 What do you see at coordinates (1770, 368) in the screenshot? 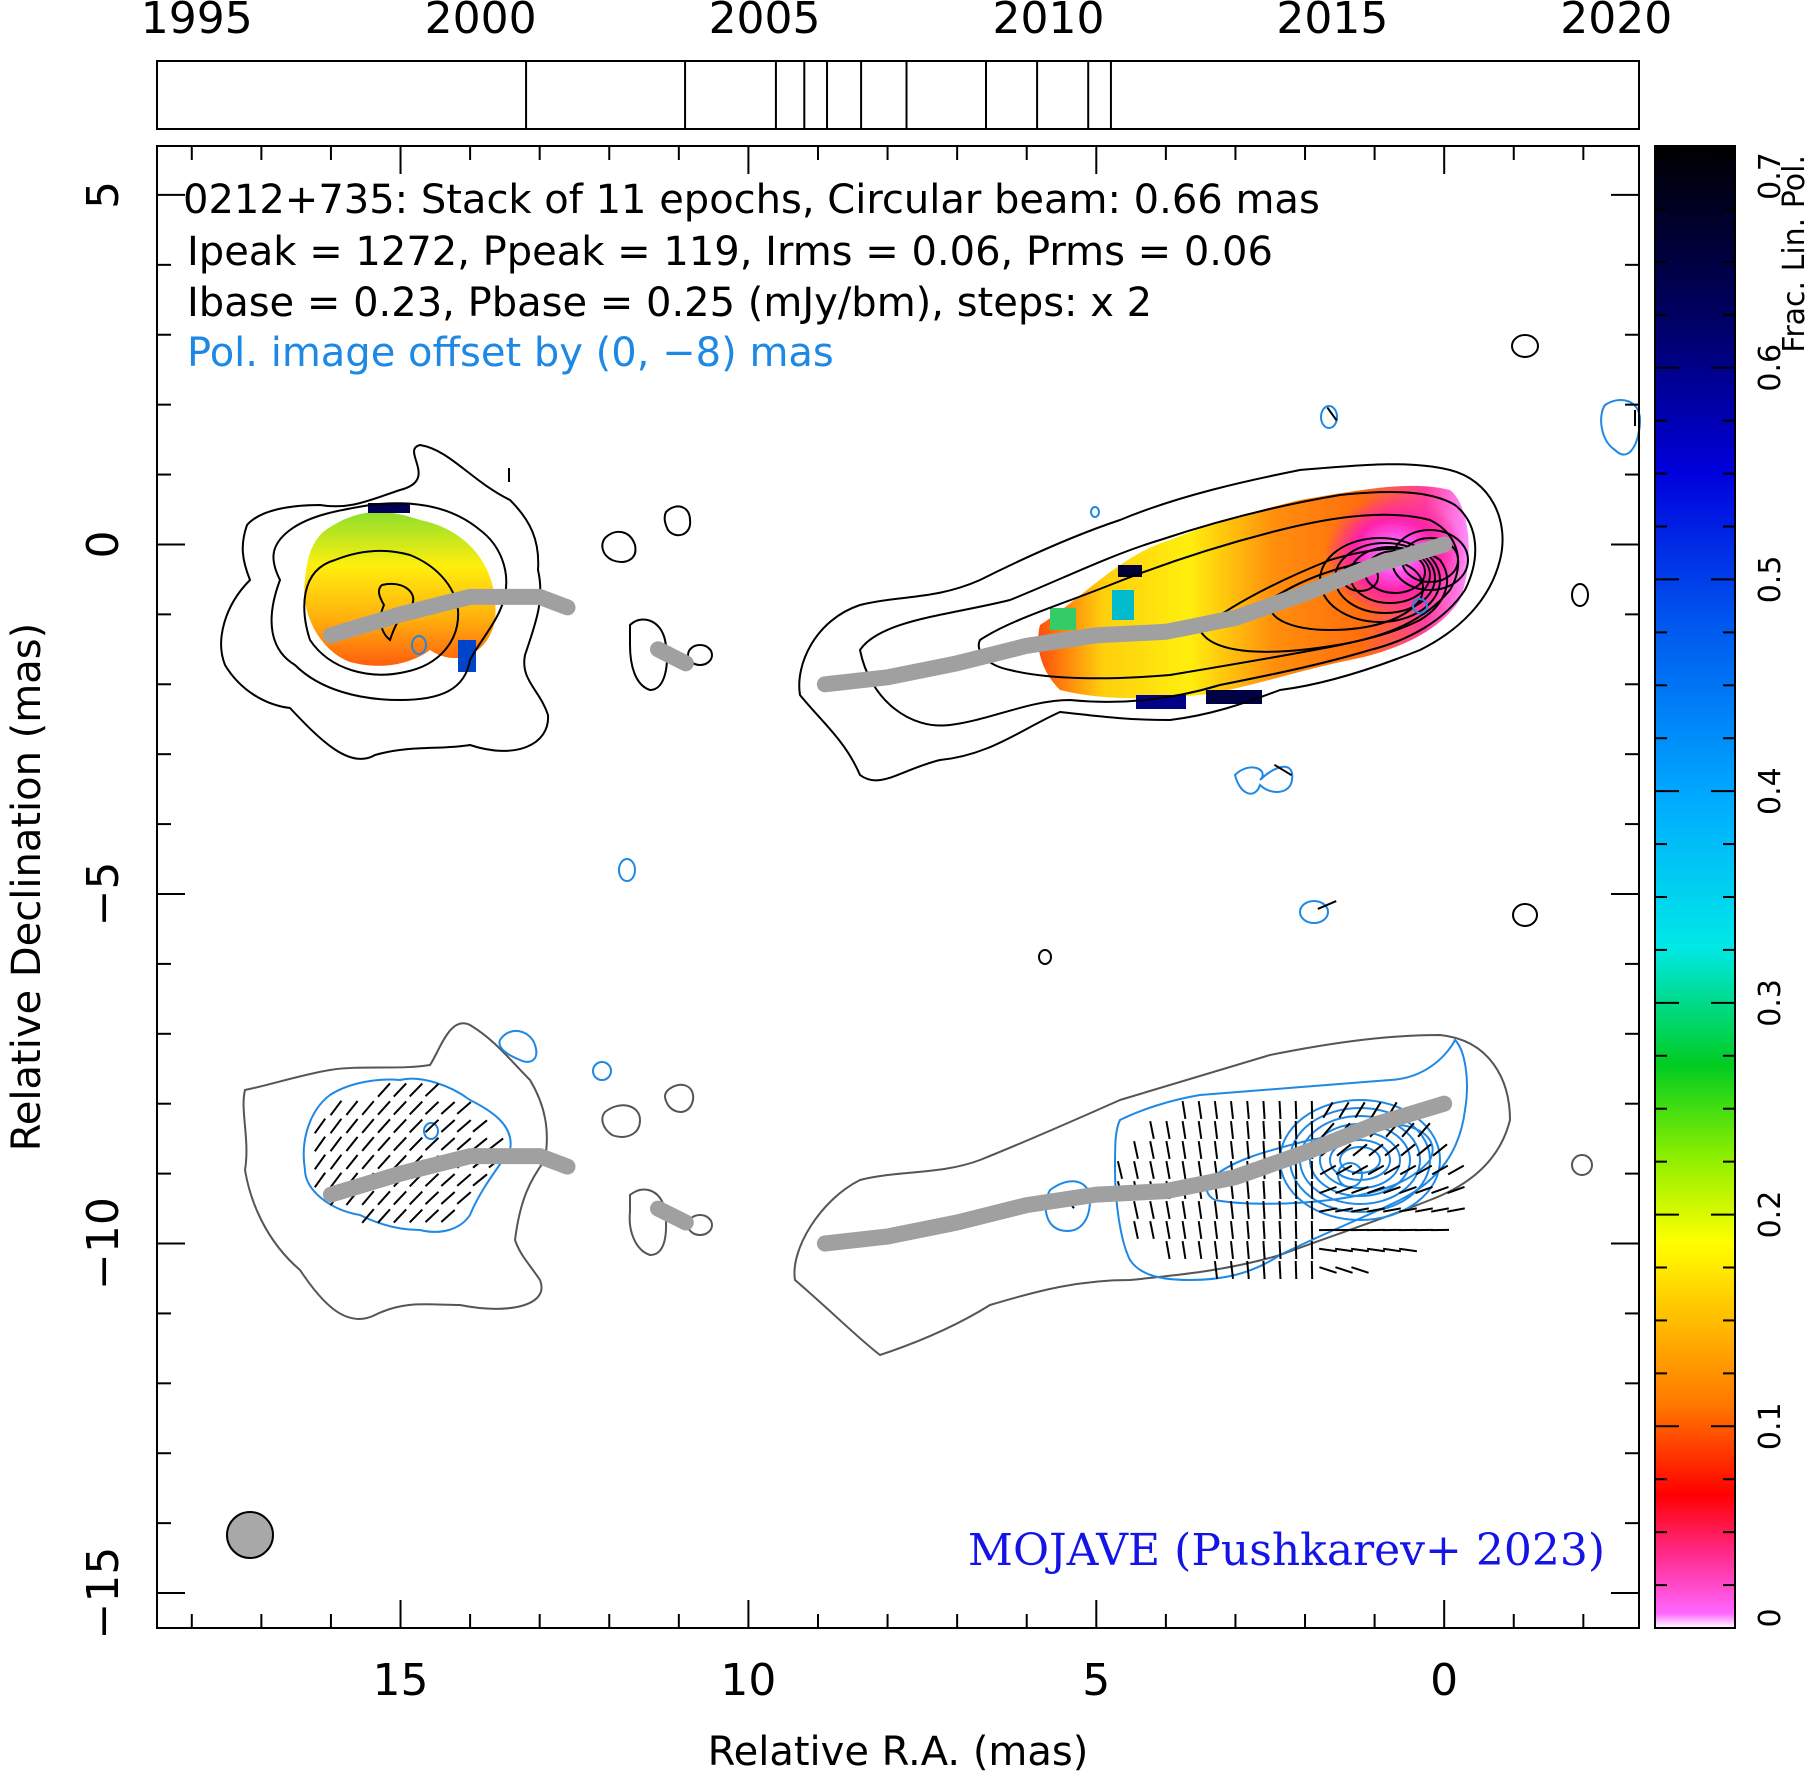
I see `colorbar-tick-label: 0.6` at bounding box center [1770, 368].